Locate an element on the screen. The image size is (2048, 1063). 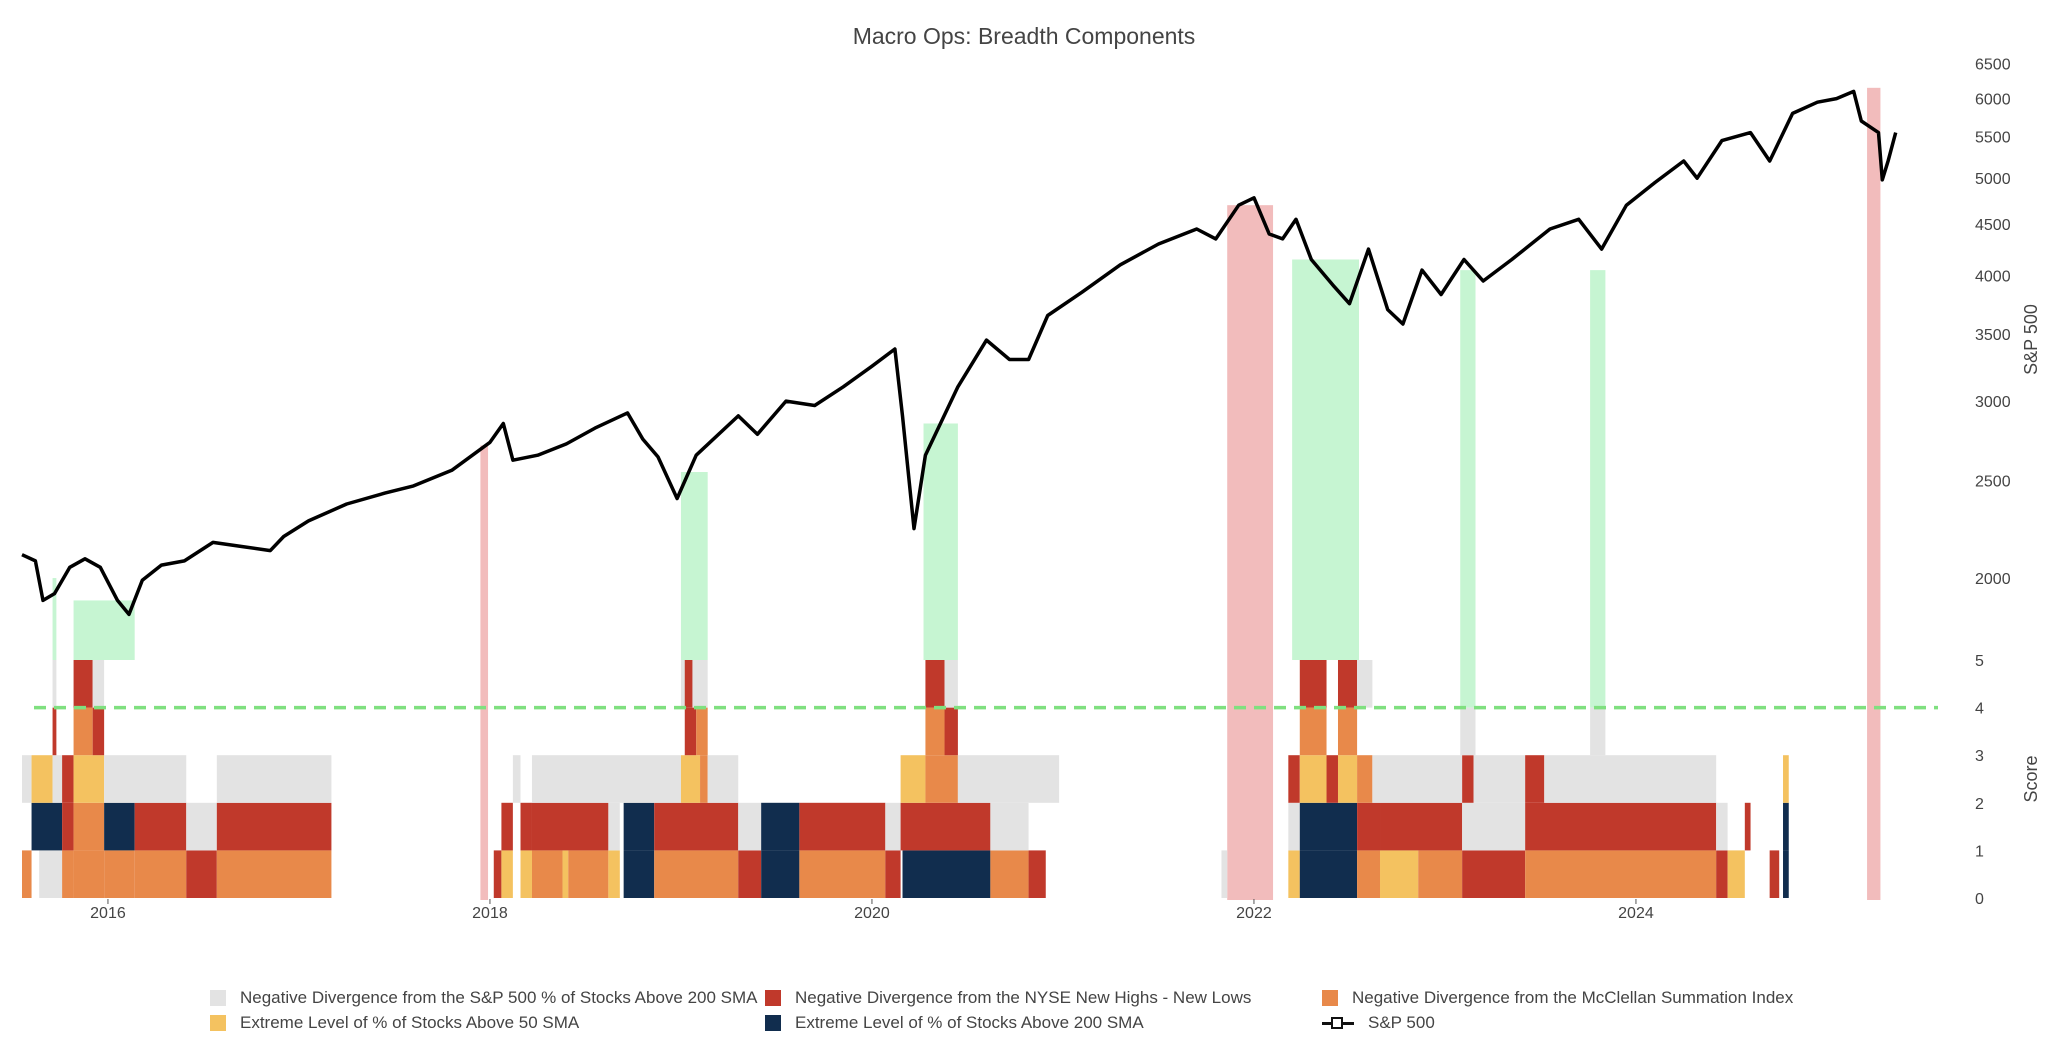
x-tick-label: 2018 is located at coordinates (490, 913).